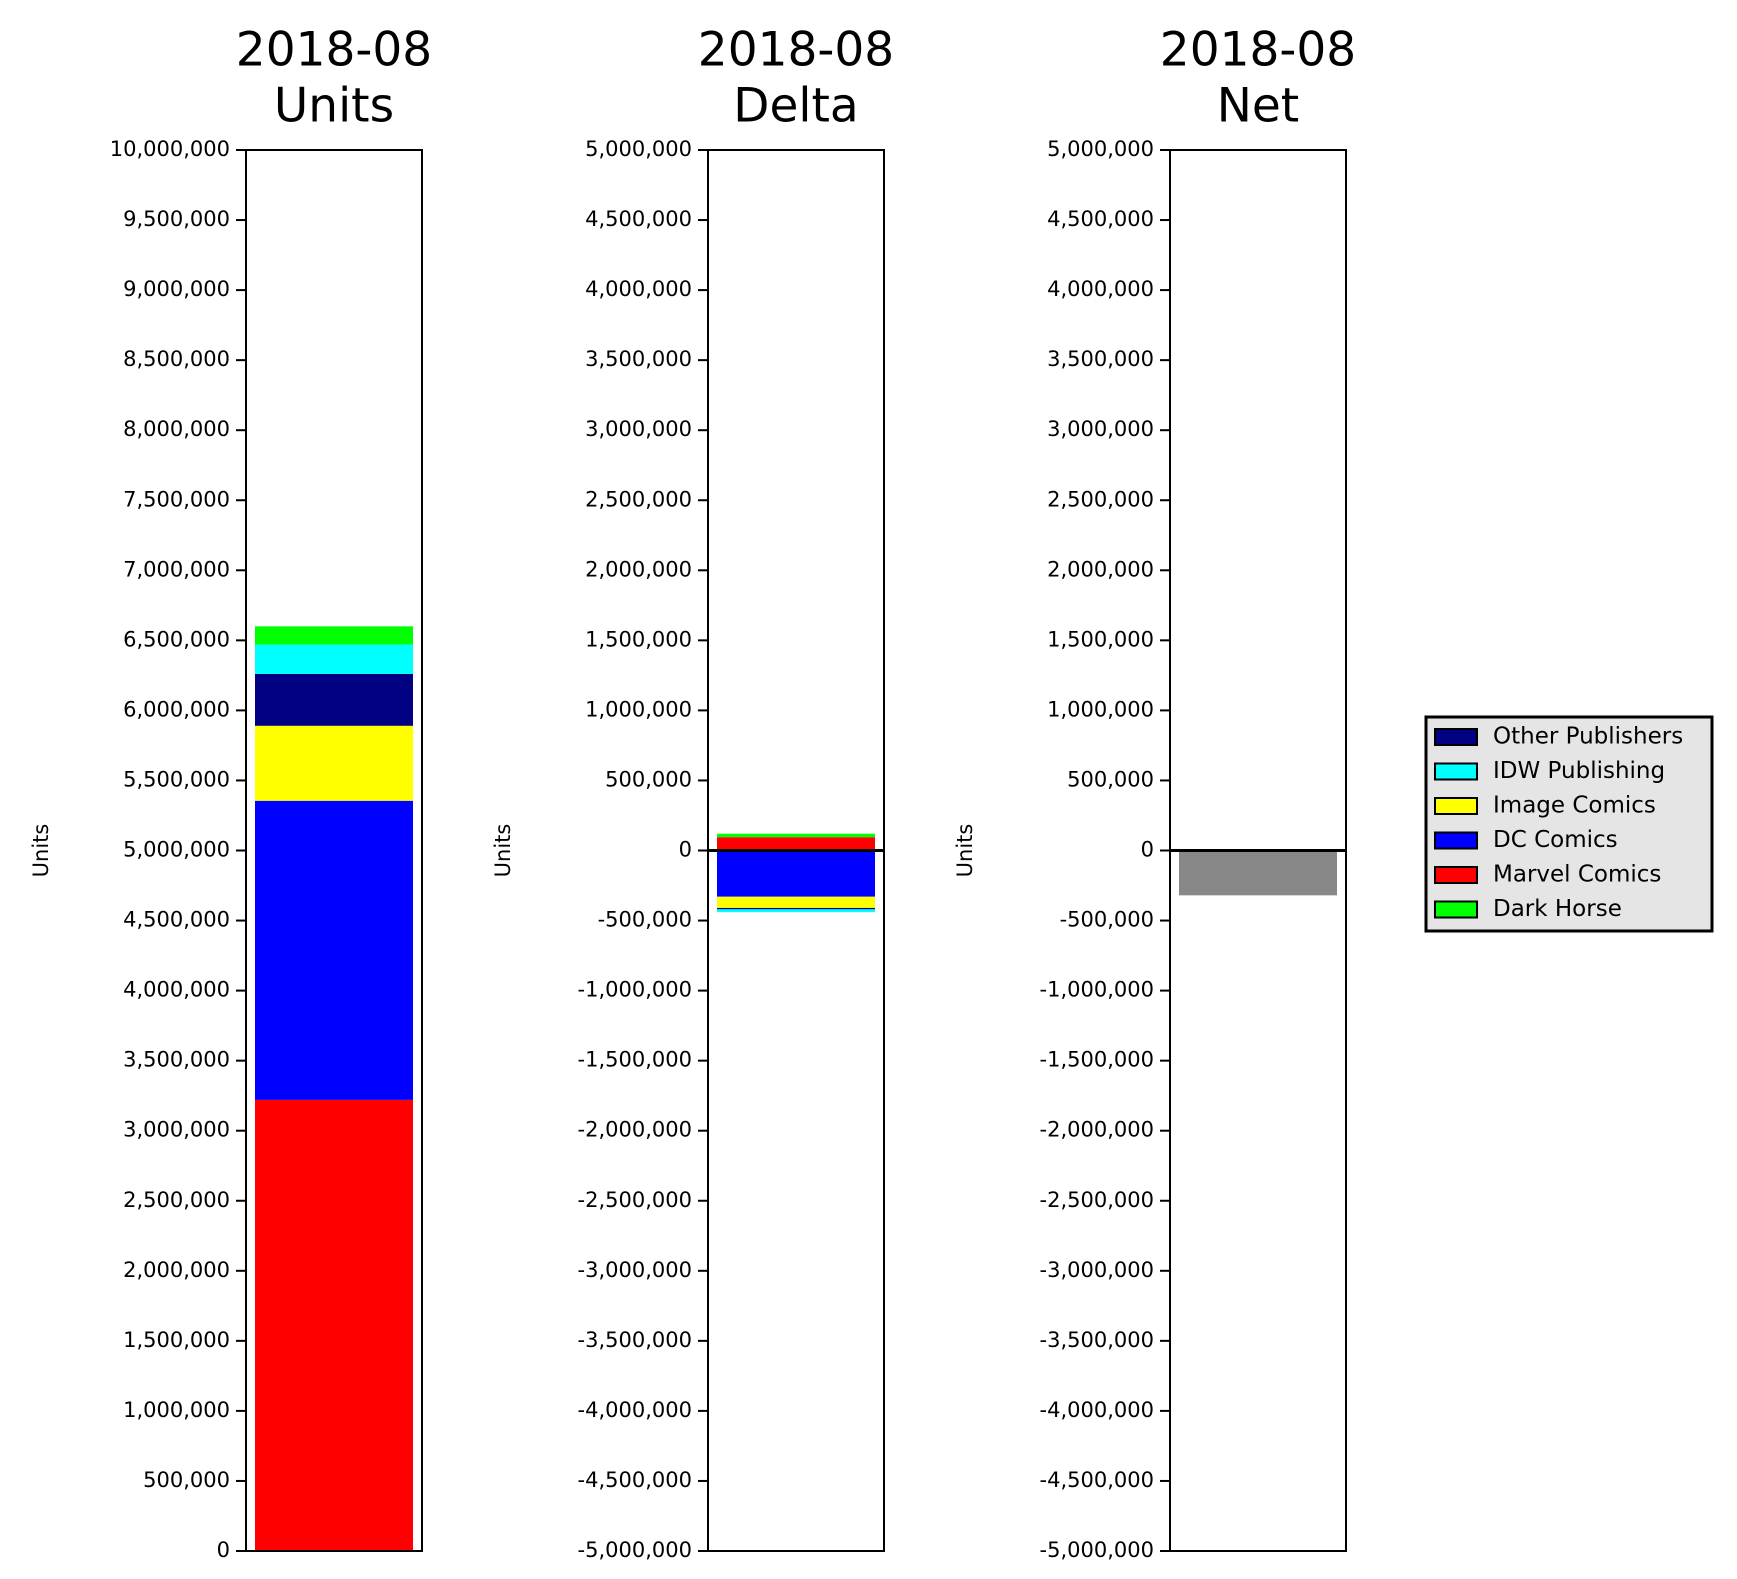 Image resolution: width=1737 pixels, height=1579 pixels. What do you see at coordinates (1557, 909) in the screenshot?
I see `legend-label: Dark Horse` at bounding box center [1557, 909].